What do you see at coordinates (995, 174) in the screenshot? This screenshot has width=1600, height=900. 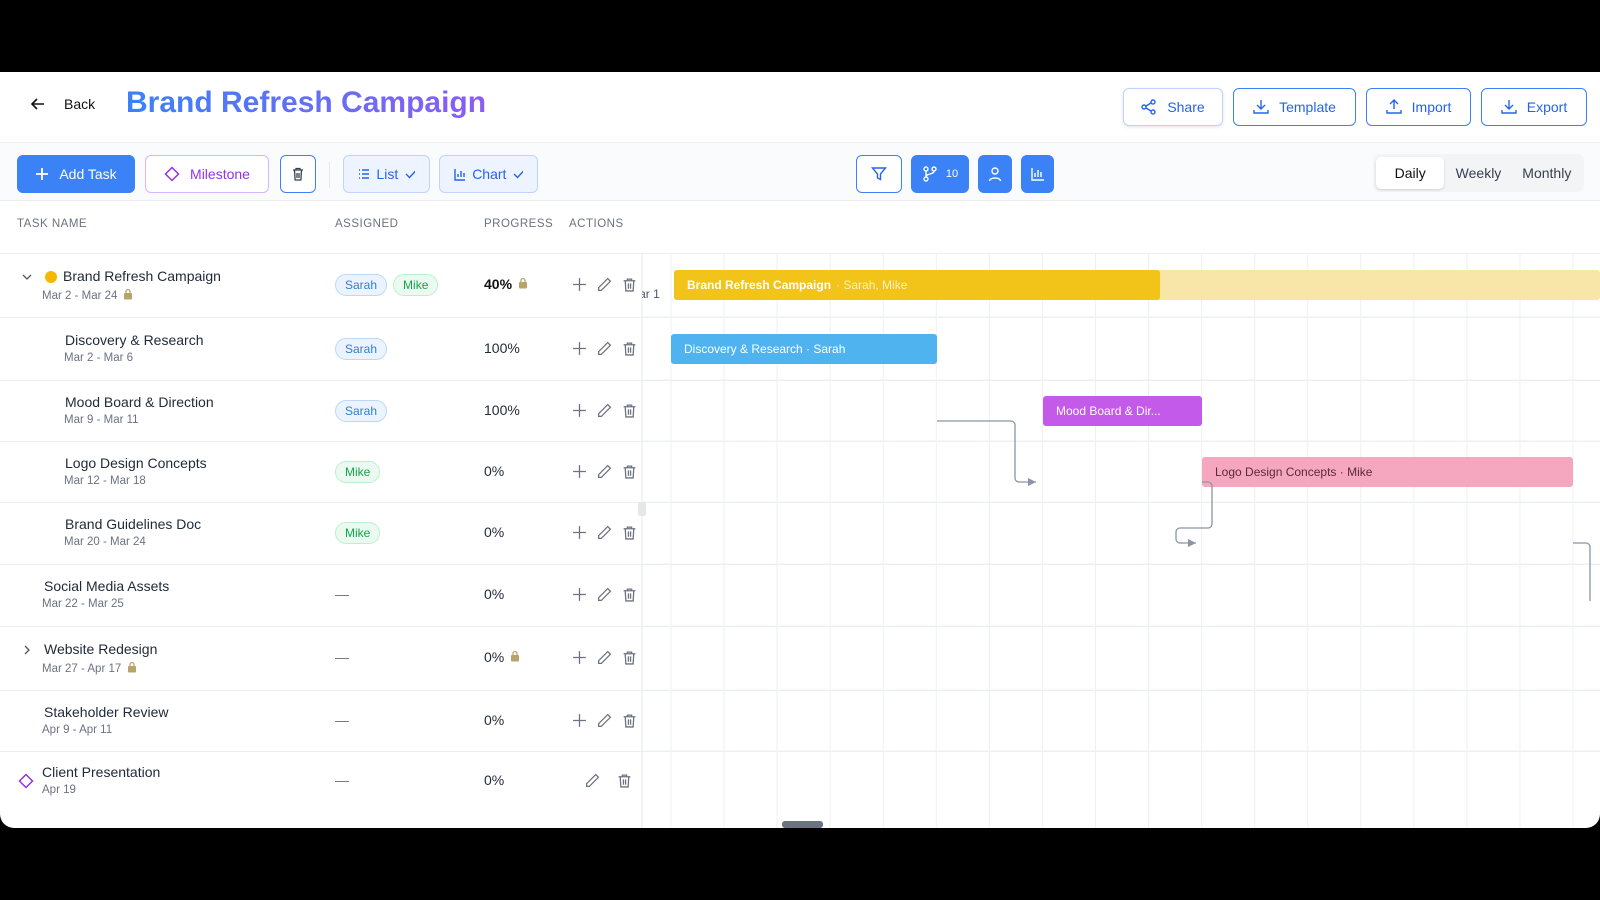 I see `assignee-button` at bounding box center [995, 174].